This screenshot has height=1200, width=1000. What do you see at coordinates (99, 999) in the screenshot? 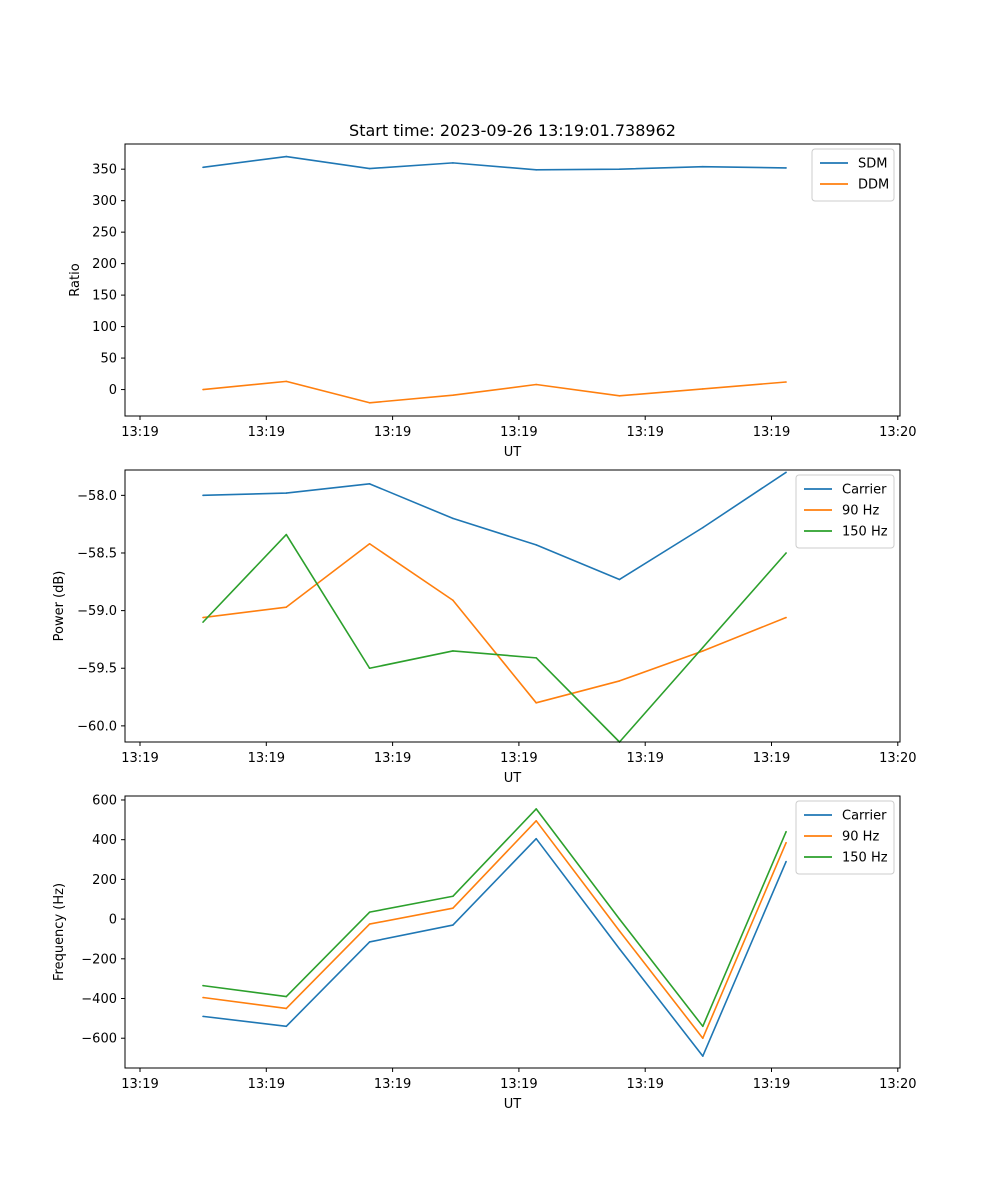
I see `y-tick-label: −400` at bounding box center [99, 999].